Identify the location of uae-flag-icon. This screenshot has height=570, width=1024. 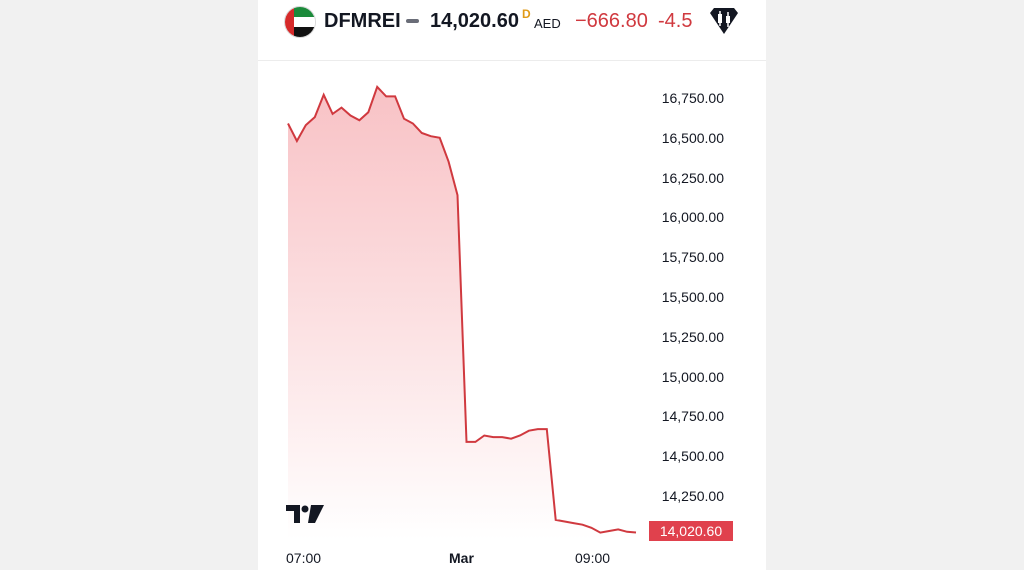
(300, 22).